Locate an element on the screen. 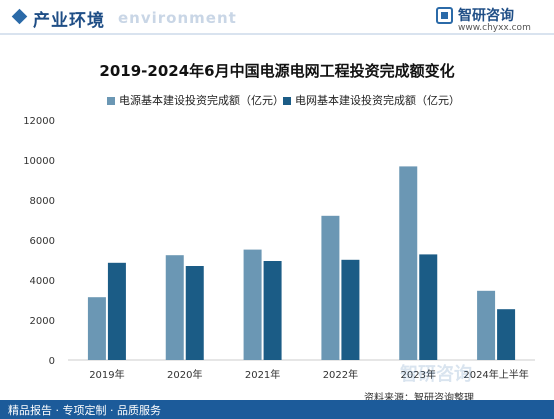 The height and width of the screenshot is (419, 554). y-tick-label: 6000 is located at coordinates (42, 241).